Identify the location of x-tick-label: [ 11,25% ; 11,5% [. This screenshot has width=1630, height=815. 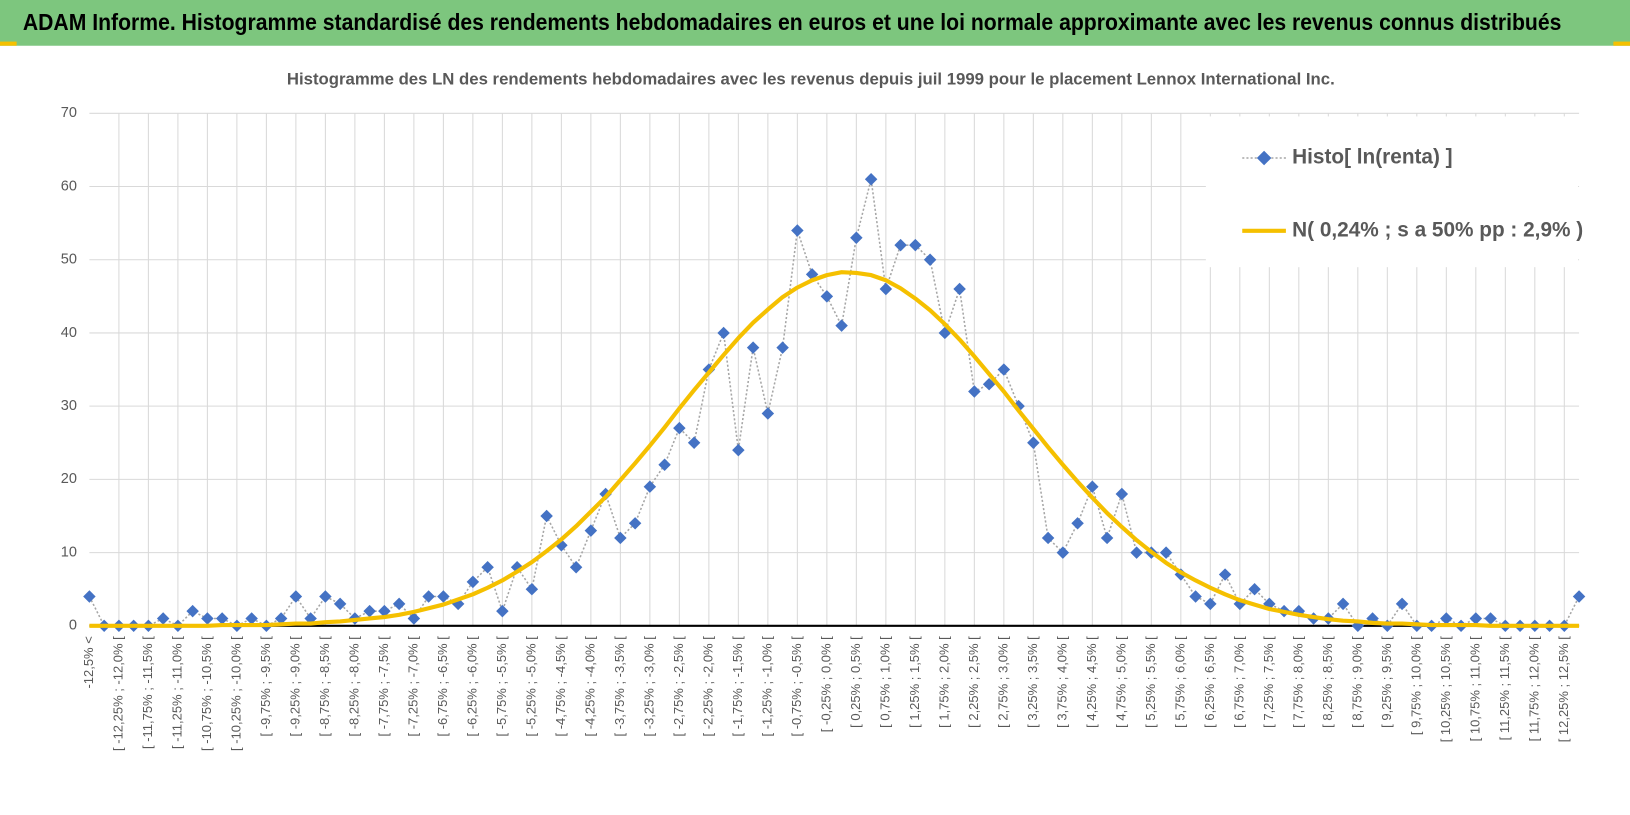
(1504, 688).